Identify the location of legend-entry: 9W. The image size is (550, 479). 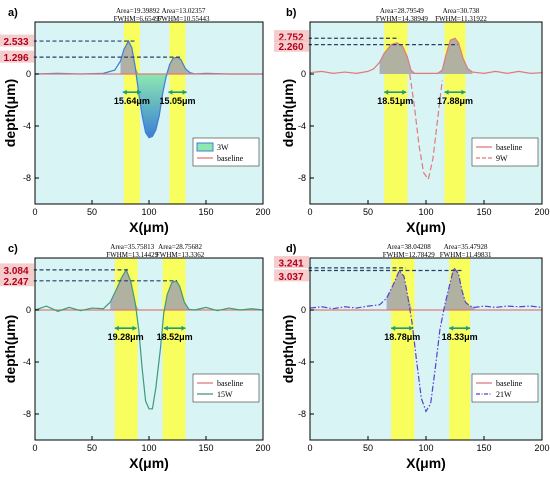
(502, 158).